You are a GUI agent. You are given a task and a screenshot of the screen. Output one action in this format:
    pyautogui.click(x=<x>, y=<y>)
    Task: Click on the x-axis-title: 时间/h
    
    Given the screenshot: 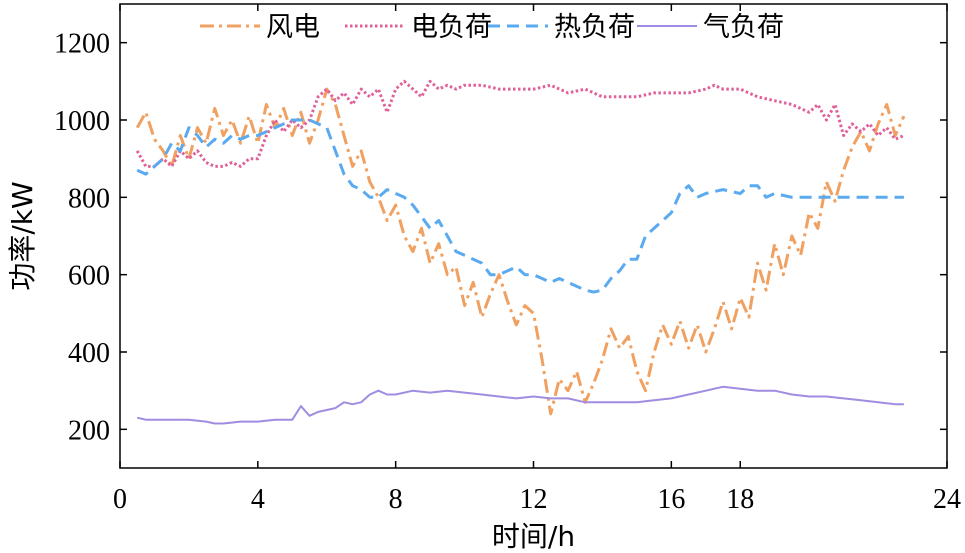 What is the action you would take?
    pyautogui.click(x=533, y=536)
    